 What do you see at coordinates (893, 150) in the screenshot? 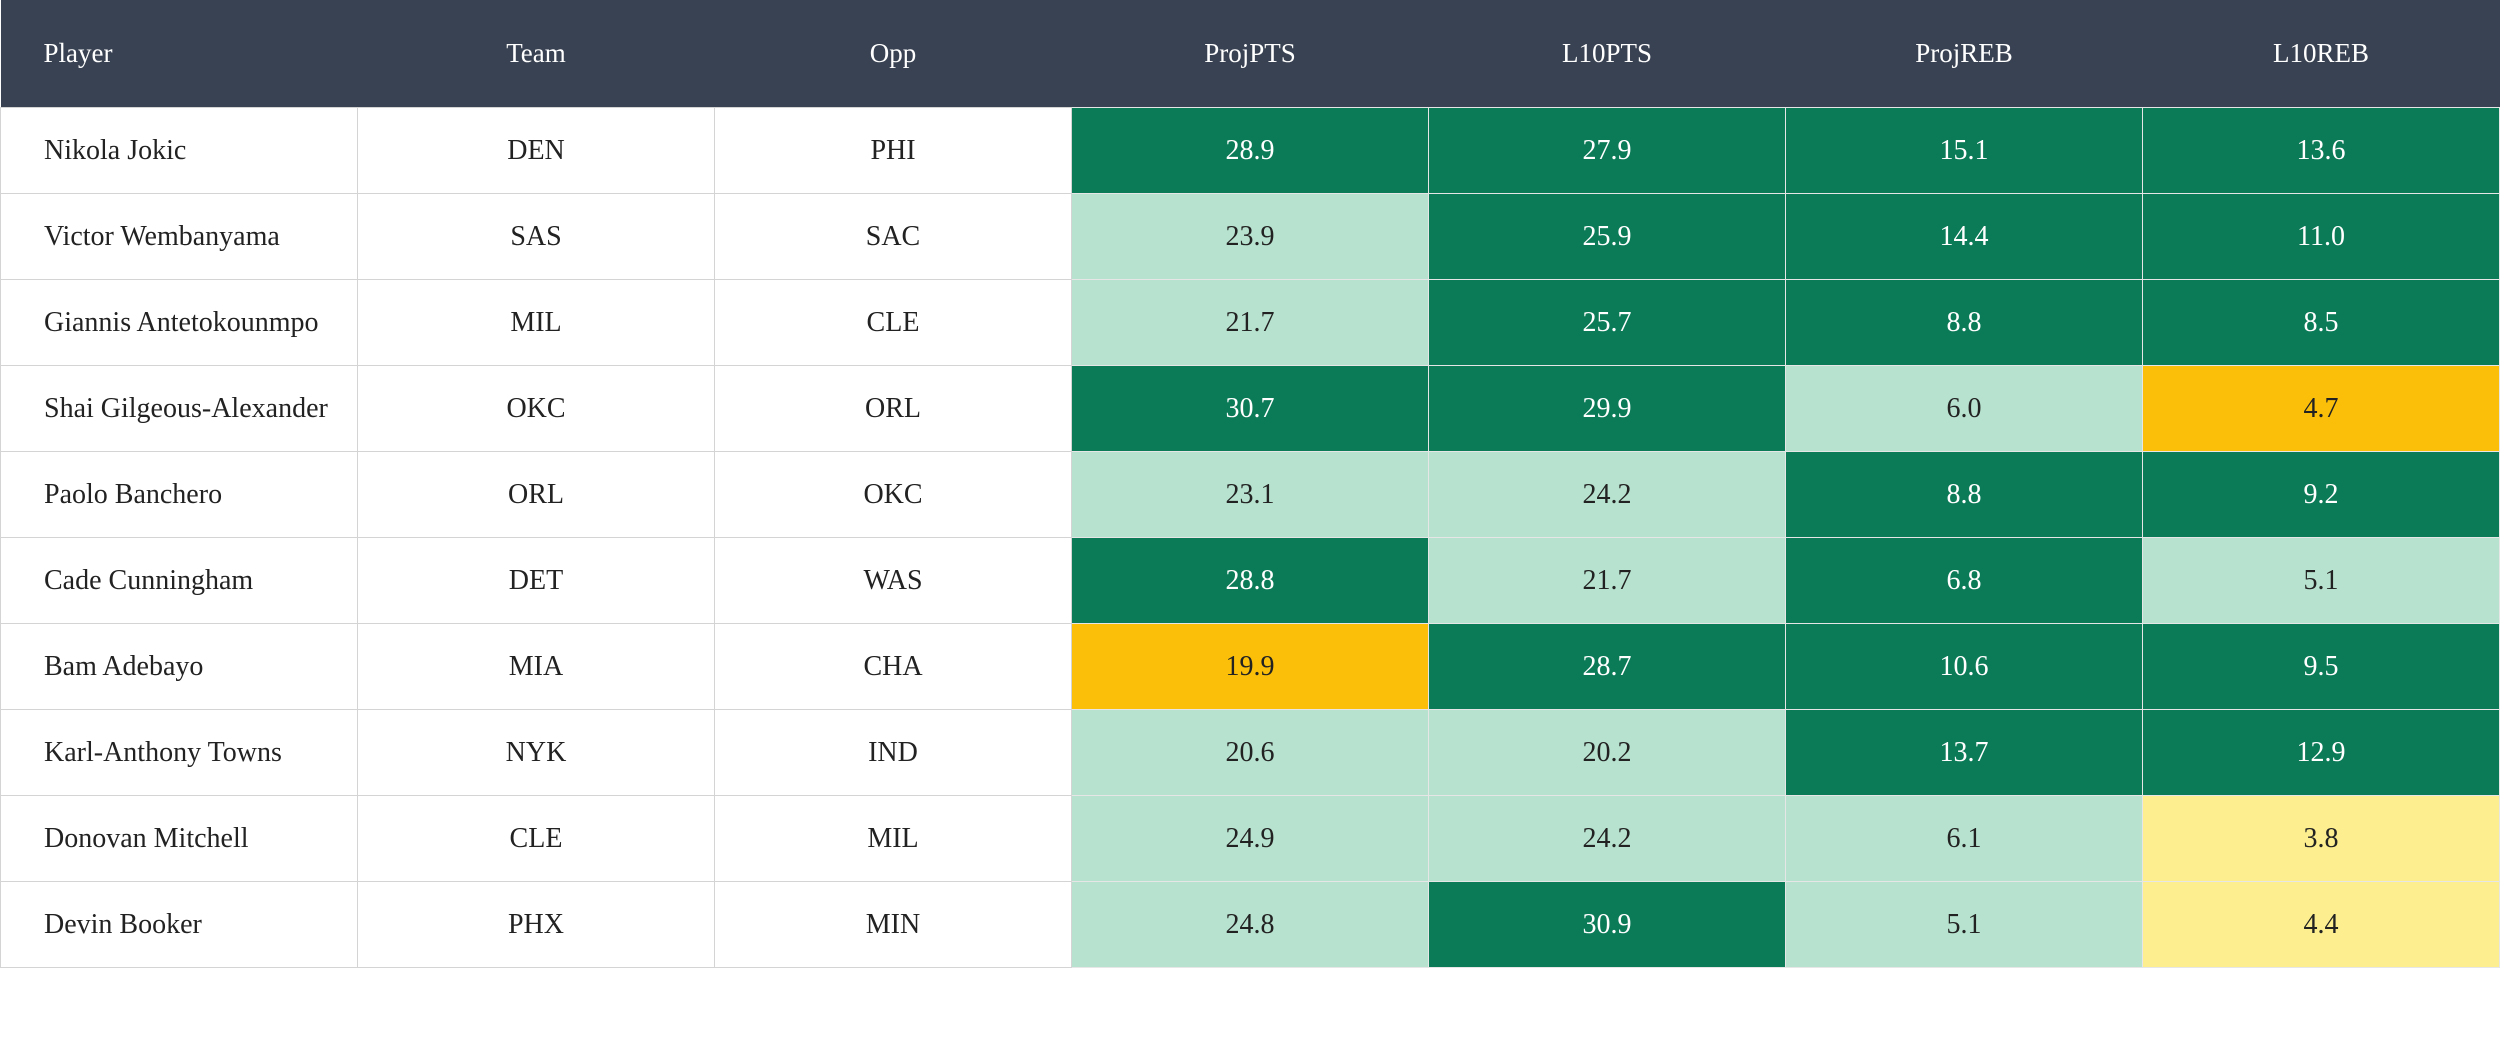
I see `table-cell: PHI` at bounding box center [893, 150].